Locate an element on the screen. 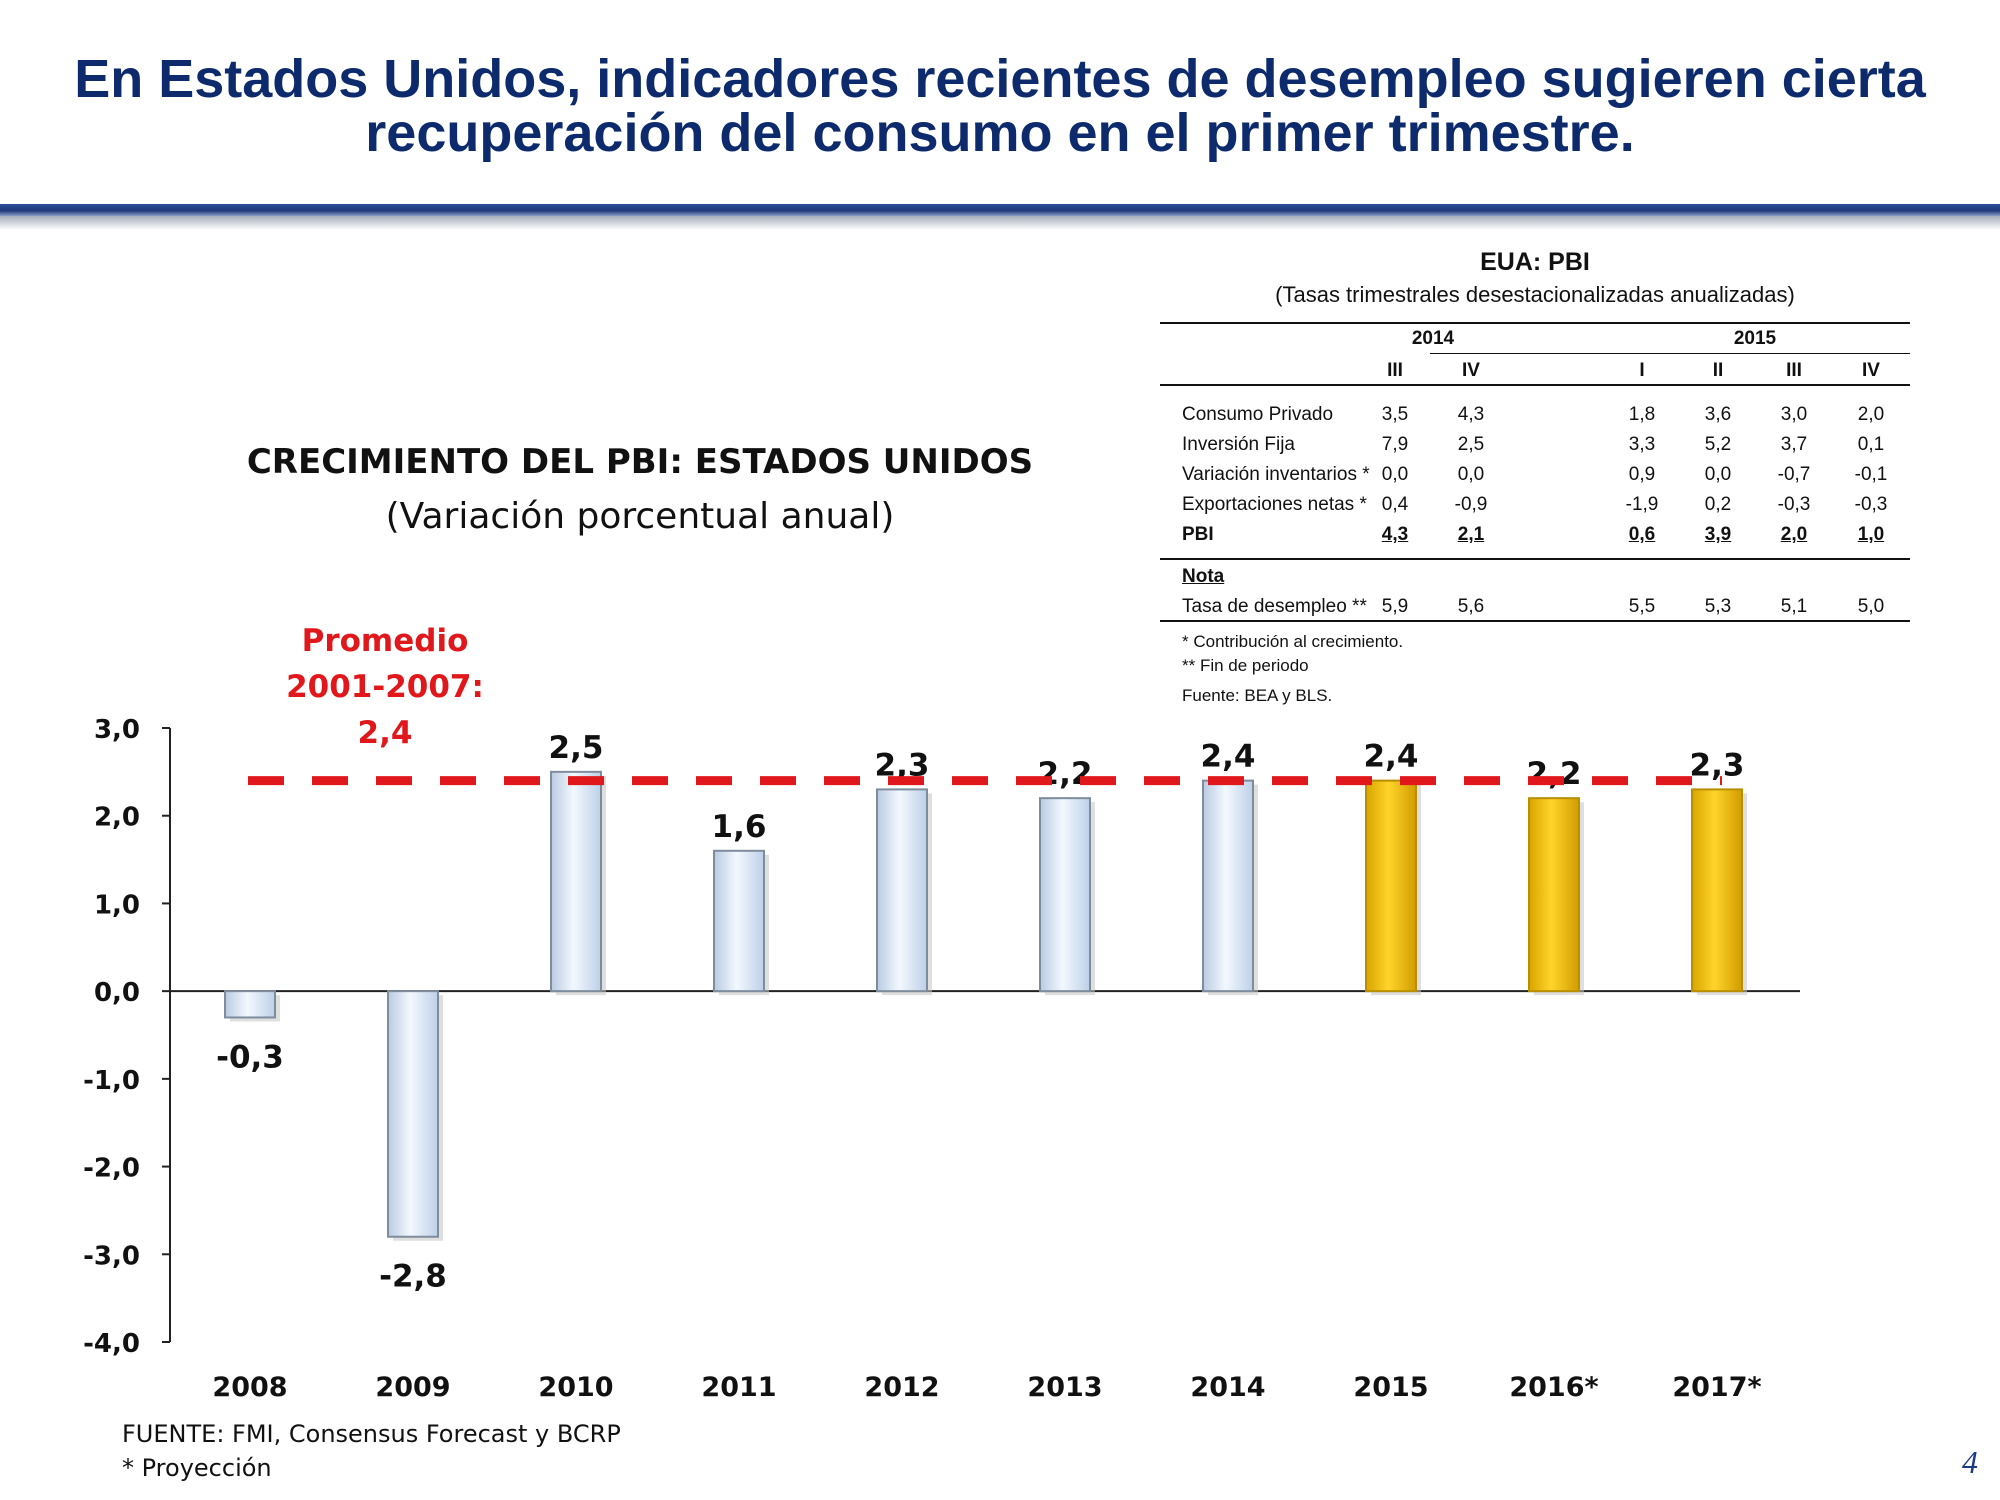  year-rule-2015 is located at coordinates (1756, 353).